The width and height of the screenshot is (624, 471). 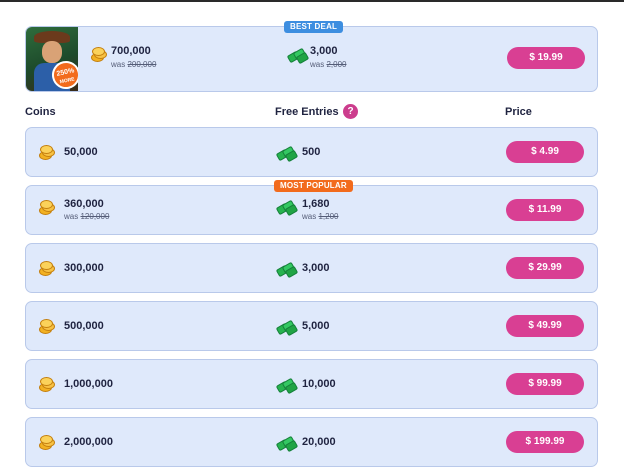 What do you see at coordinates (84, 326) in the screenshot?
I see `row-coins-amount: 500,000` at bounding box center [84, 326].